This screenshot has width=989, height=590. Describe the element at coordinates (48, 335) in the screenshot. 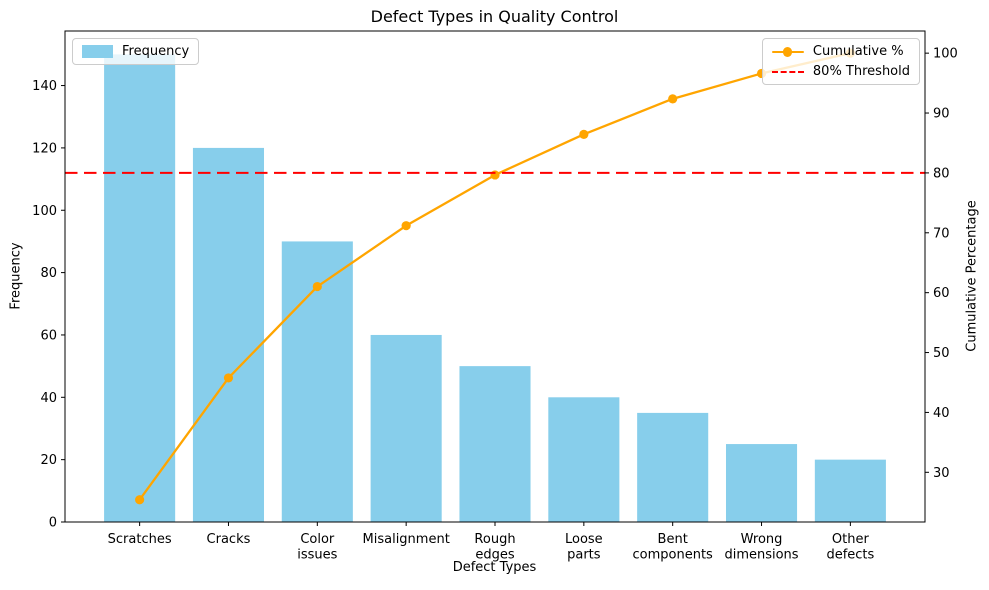

I see `y-tick-label-left: 60` at that location.